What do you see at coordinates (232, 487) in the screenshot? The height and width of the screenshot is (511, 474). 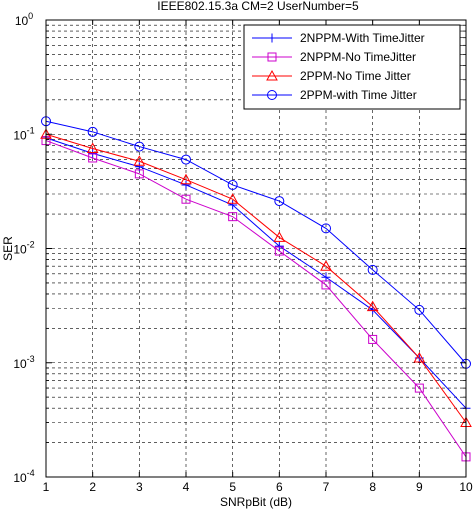 I see `x-tick-label: 5` at bounding box center [232, 487].